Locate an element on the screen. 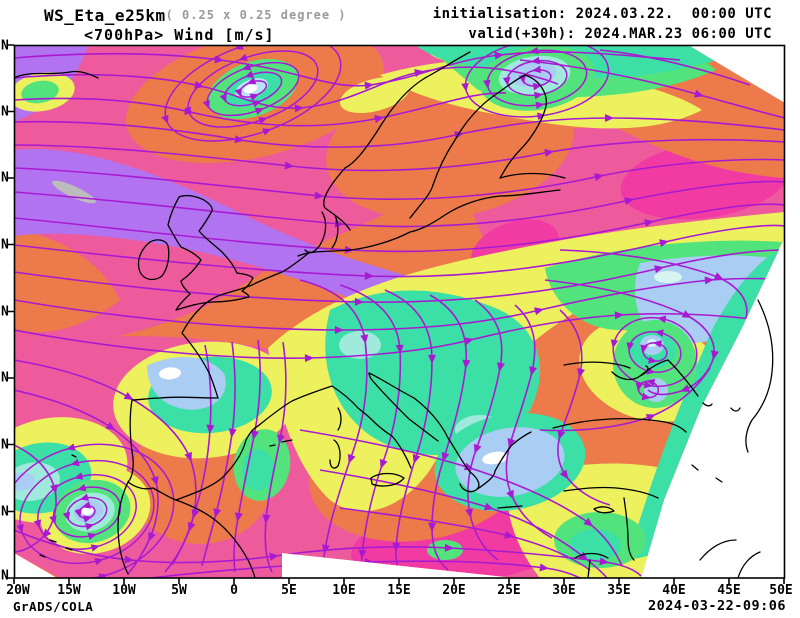 This screenshot has height=618, width=800. init-time-label: initialisation: 2024.03.22. 00:00 UTC is located at coordinates (602, 14).